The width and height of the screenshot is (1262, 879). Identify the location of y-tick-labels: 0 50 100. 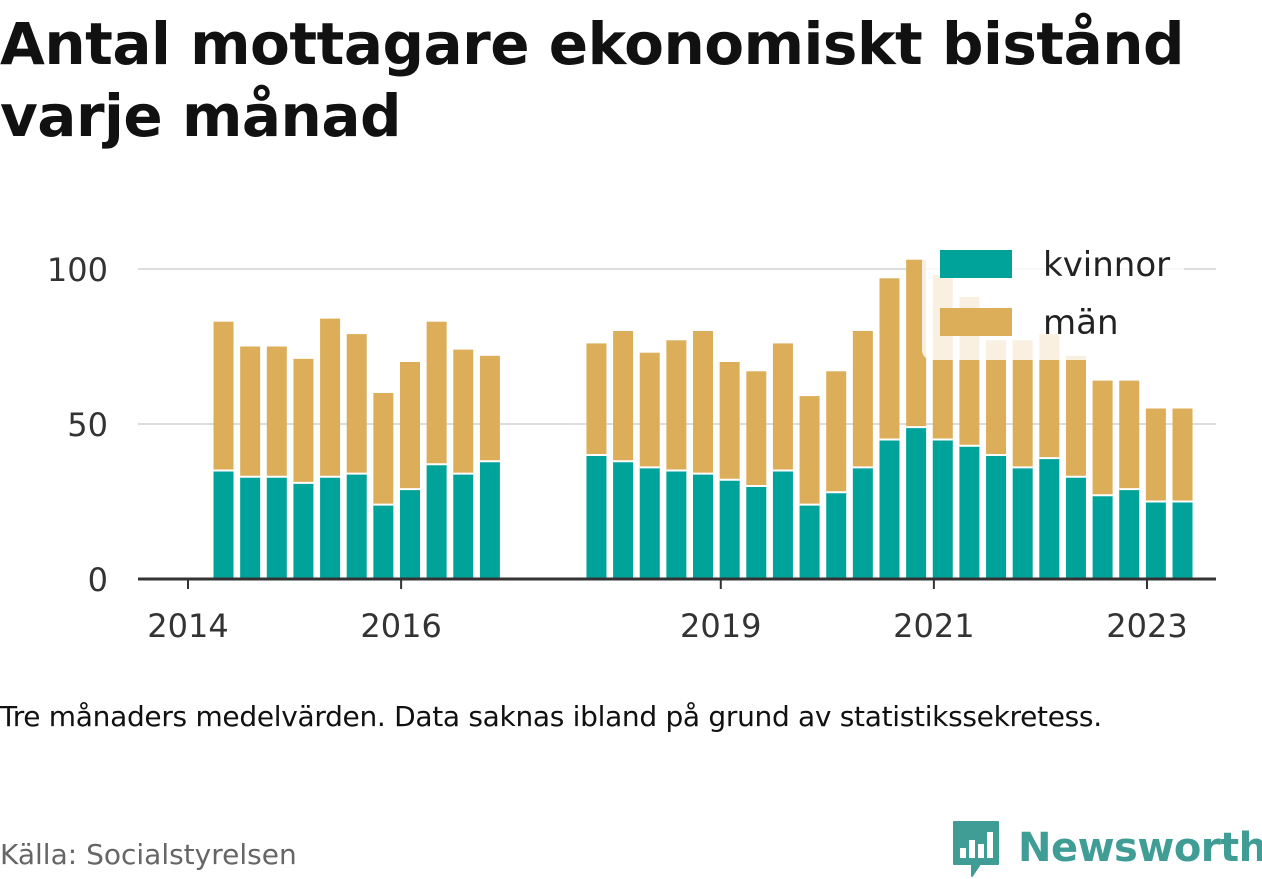
(77, 425).